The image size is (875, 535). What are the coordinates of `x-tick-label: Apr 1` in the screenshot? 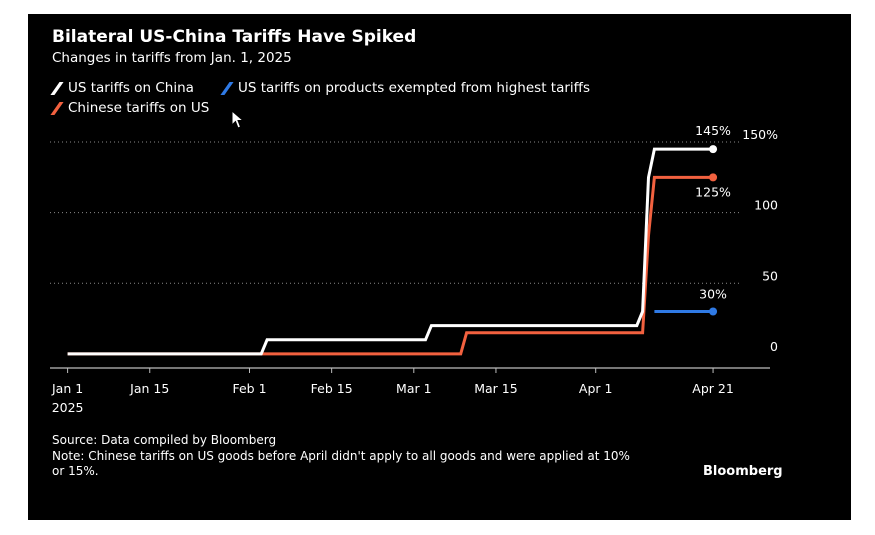 It's located at (596, 388).